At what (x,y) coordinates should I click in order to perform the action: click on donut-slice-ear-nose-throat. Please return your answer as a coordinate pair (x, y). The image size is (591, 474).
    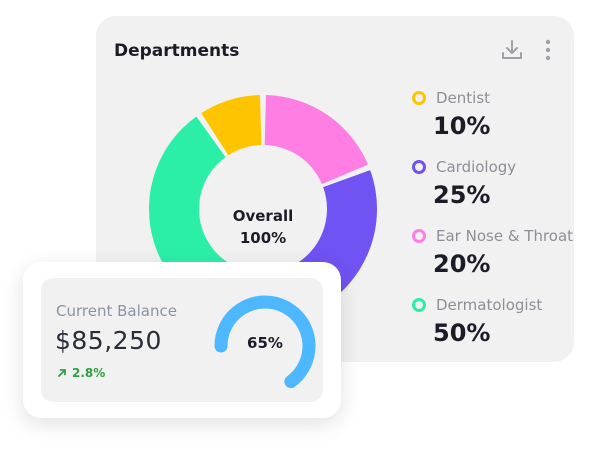
    Looking at the image, I should click on (316, 140).